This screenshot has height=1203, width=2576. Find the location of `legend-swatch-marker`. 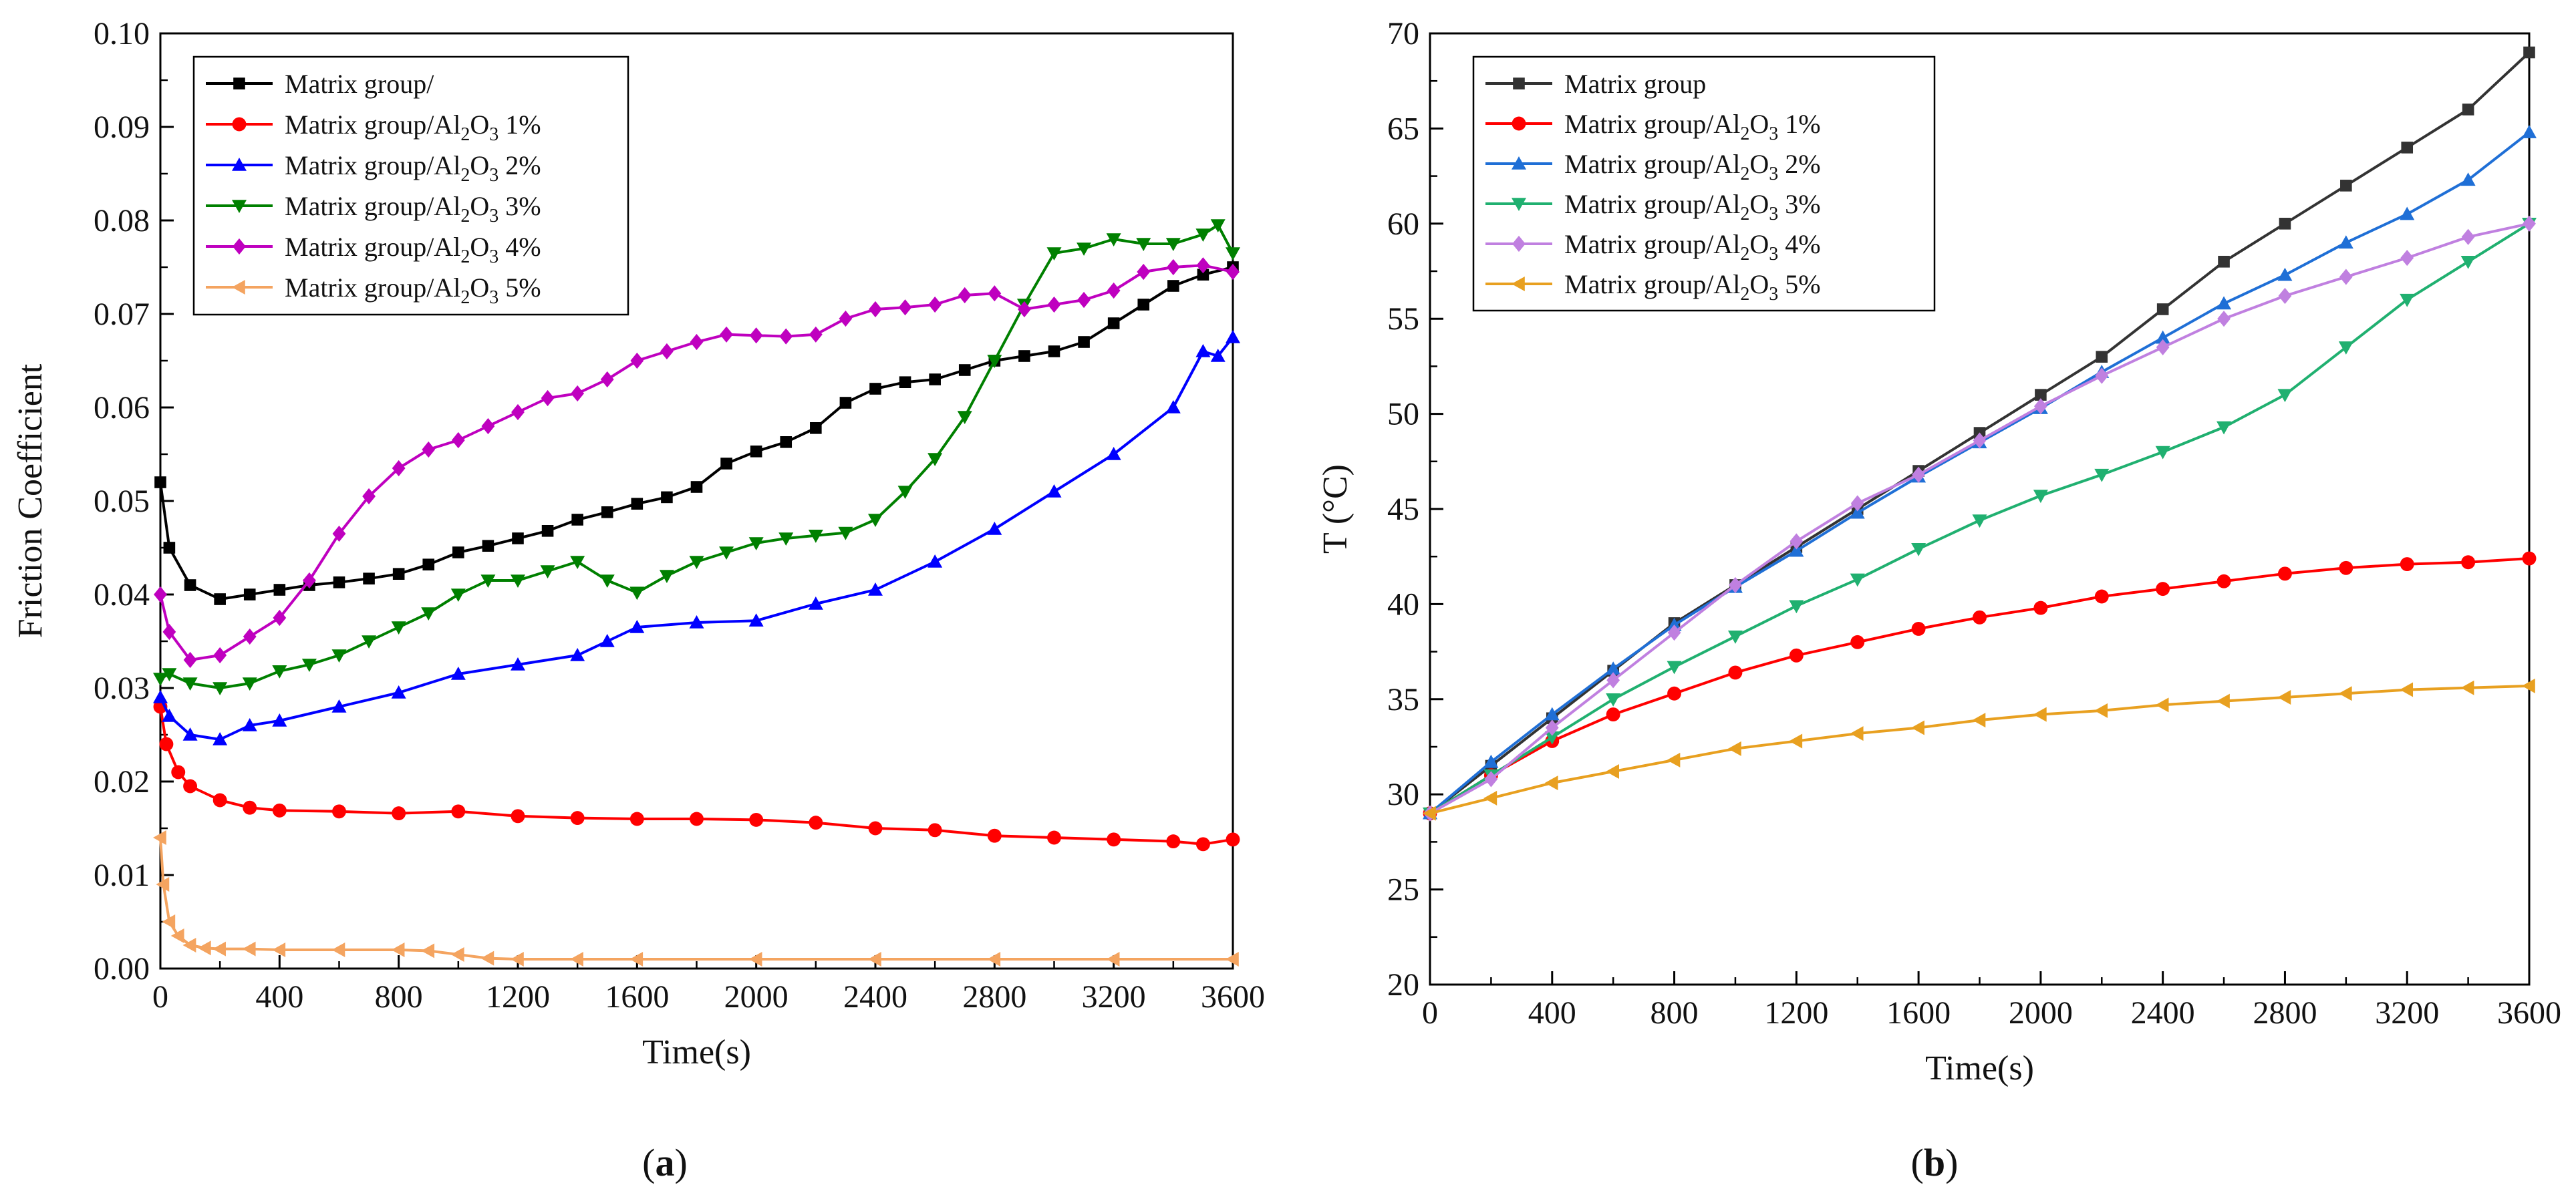

legend-swatch-marker is located at coordinates (239, 164).